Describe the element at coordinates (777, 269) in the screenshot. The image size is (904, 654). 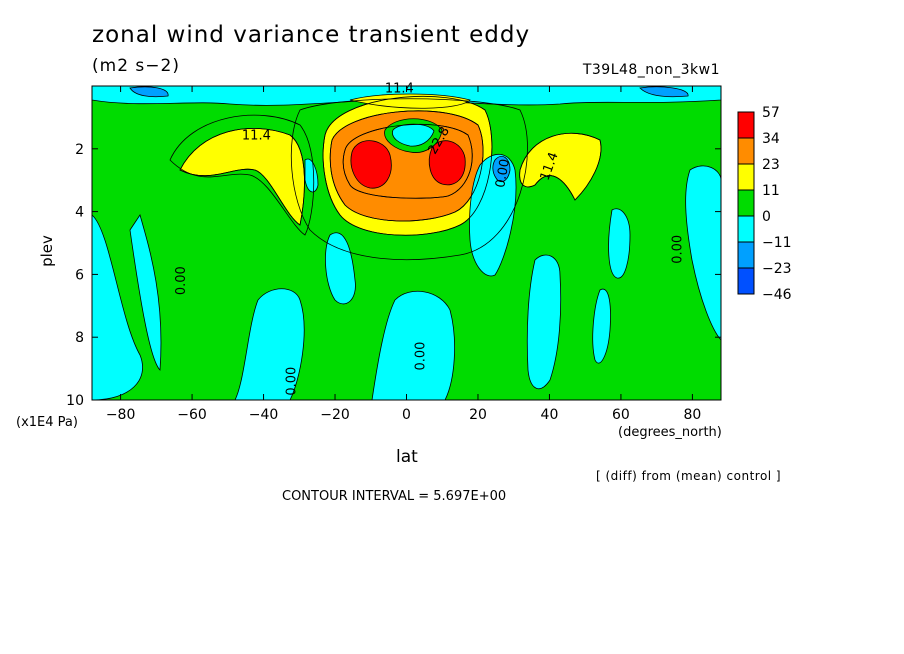
I see `colorbar-label: −23` at that location.